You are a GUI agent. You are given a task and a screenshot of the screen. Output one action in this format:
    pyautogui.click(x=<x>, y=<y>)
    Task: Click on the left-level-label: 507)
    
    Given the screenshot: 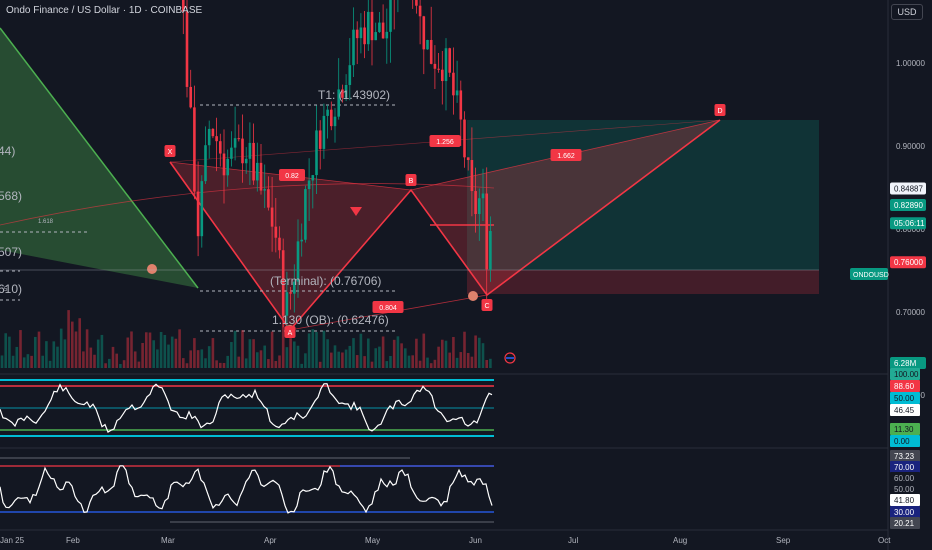 What is the action you would take?
    pyautogui.click(x=11, y=252)
    